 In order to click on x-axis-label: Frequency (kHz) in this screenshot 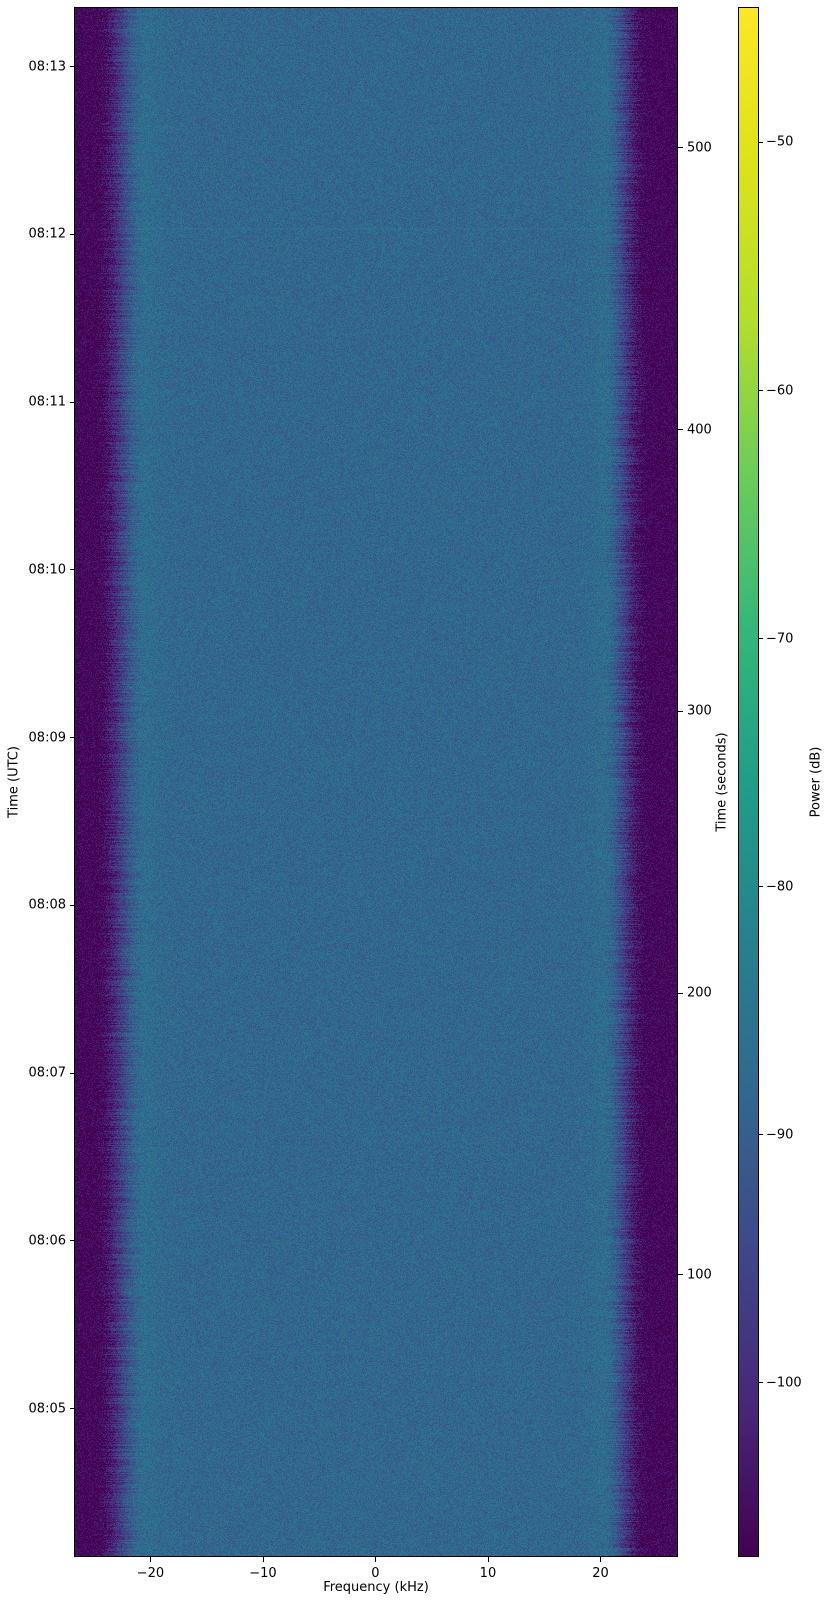, I will do `click(376, 1587)`.